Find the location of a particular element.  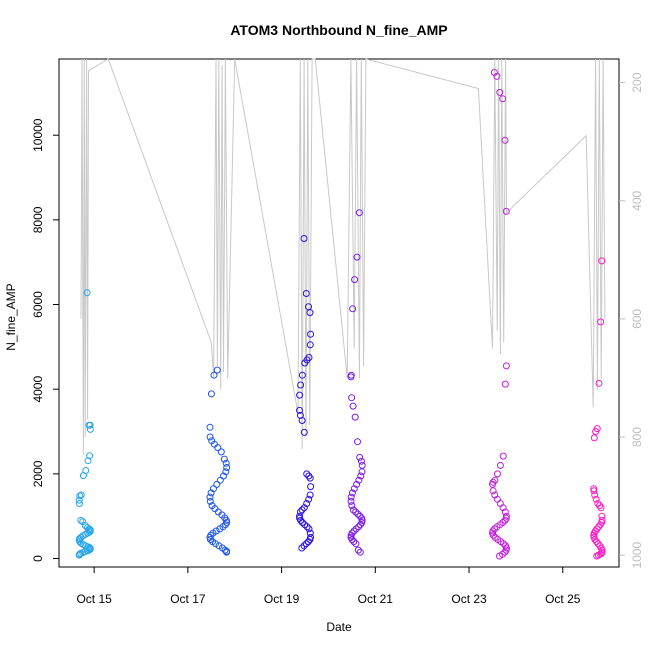

chart-title: ATOM3 Northbound N_fine_AMP is located at coordinates (338, 30).